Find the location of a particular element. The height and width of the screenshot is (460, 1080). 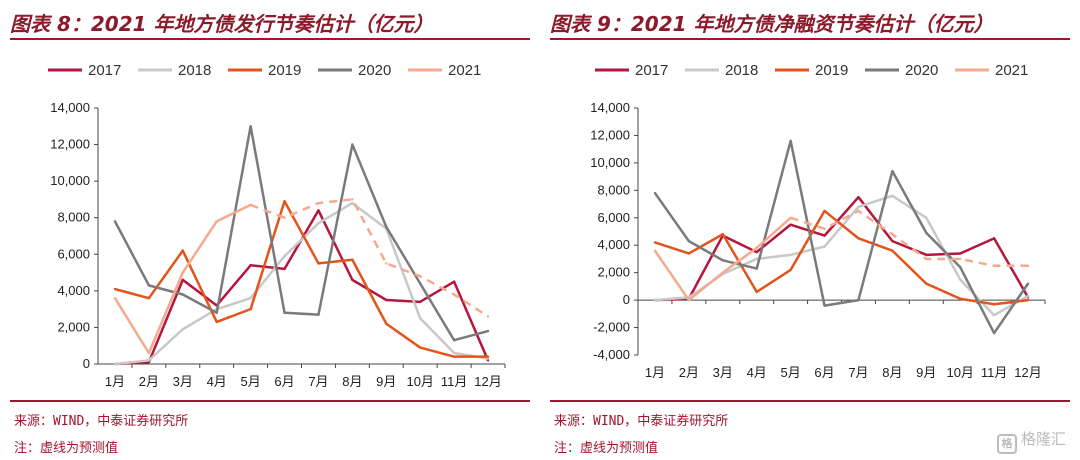

x-tick-label: 9月 is located at coordinates (386, 381).